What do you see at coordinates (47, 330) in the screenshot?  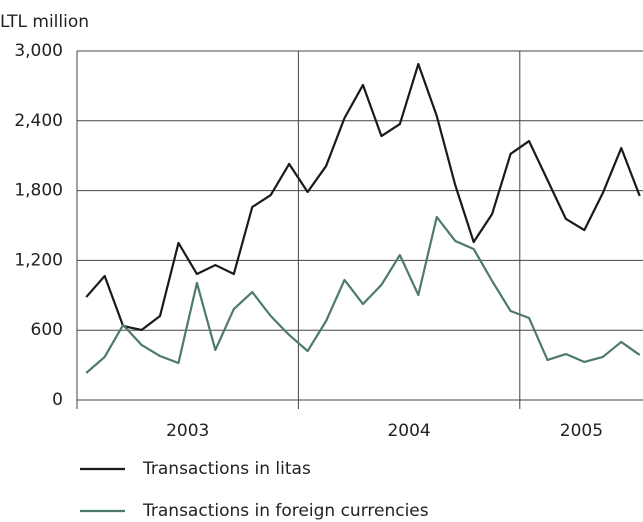 I see `y-tick-label: 600` at bounding box center [47, 330].